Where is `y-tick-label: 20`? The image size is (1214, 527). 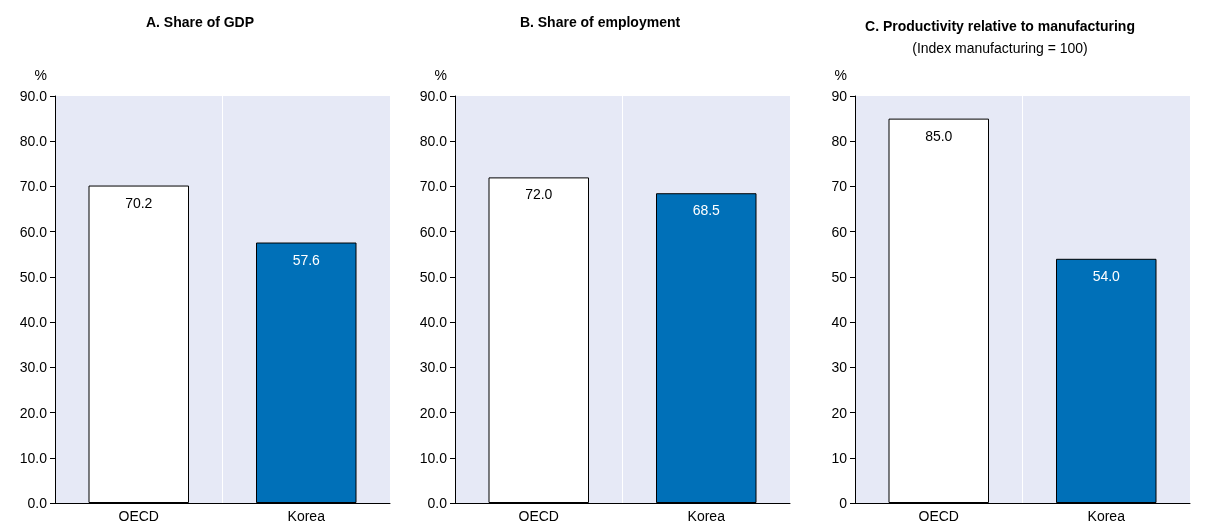 y-tick-label: 20 is located at coordinates (839, 412).